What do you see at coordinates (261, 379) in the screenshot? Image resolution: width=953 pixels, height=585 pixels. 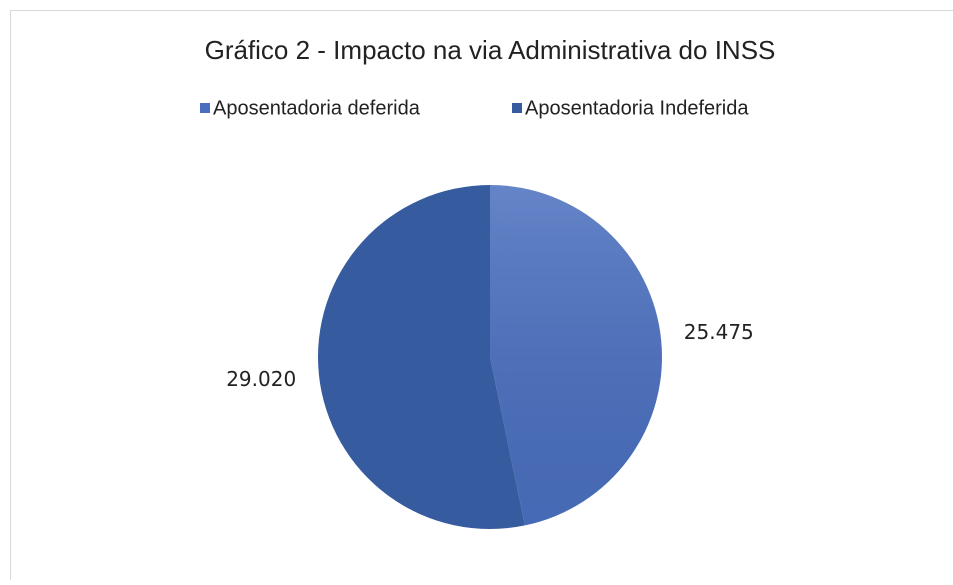 I see `value-label: 29.020` at bounding box center [261, 379].